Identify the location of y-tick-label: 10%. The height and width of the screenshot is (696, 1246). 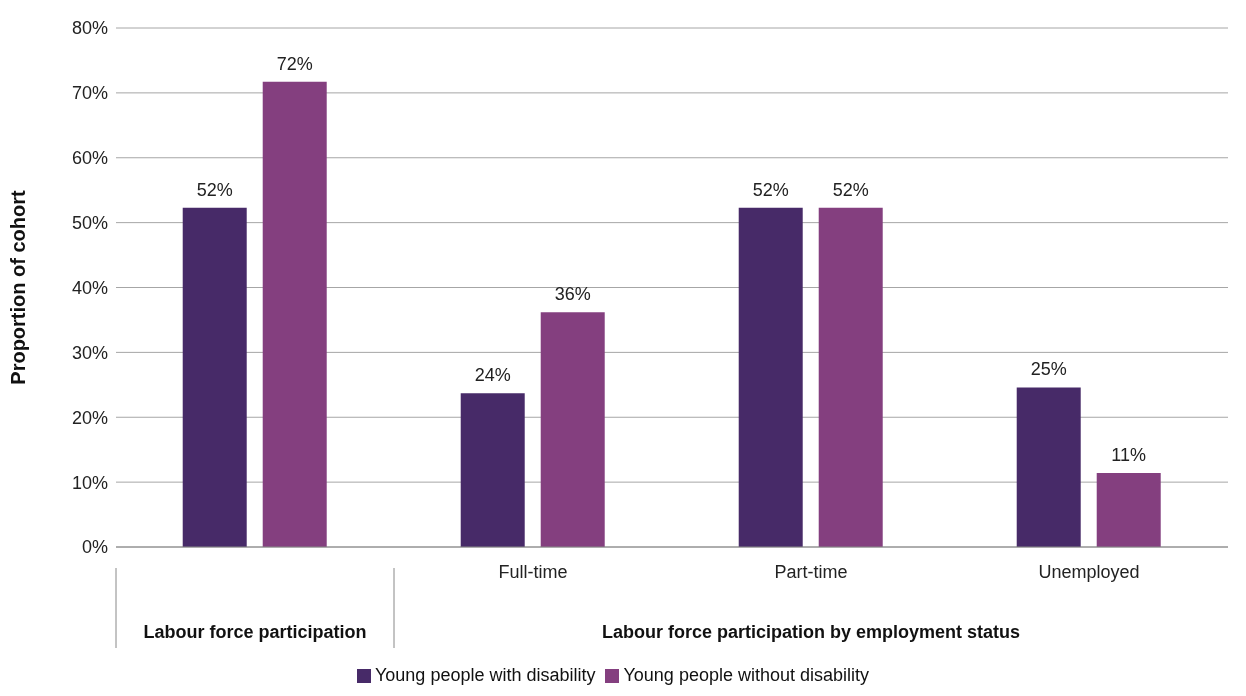
(89, 482).